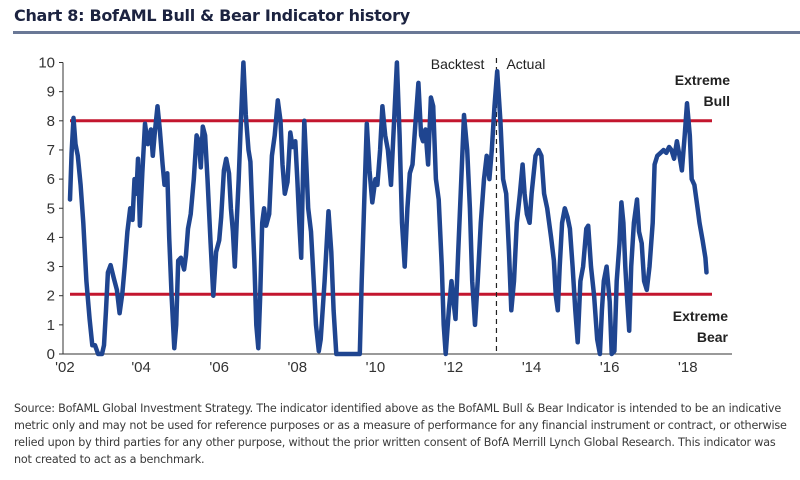  I want to click on x-tick-label: '04, so click(141, 367).